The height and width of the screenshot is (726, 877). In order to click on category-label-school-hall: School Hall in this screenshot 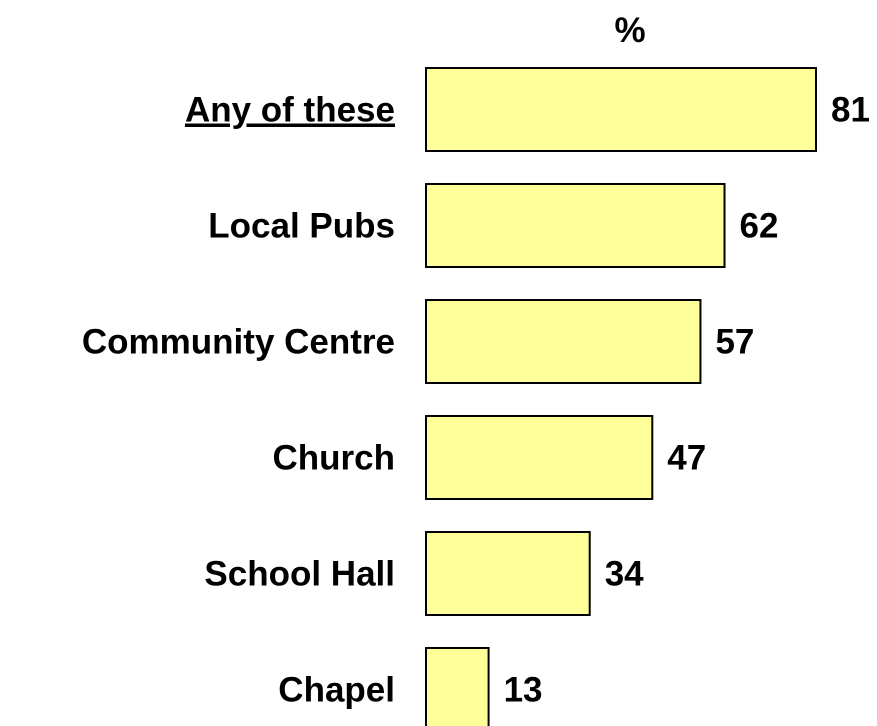, I will do `click(299, 574)`.